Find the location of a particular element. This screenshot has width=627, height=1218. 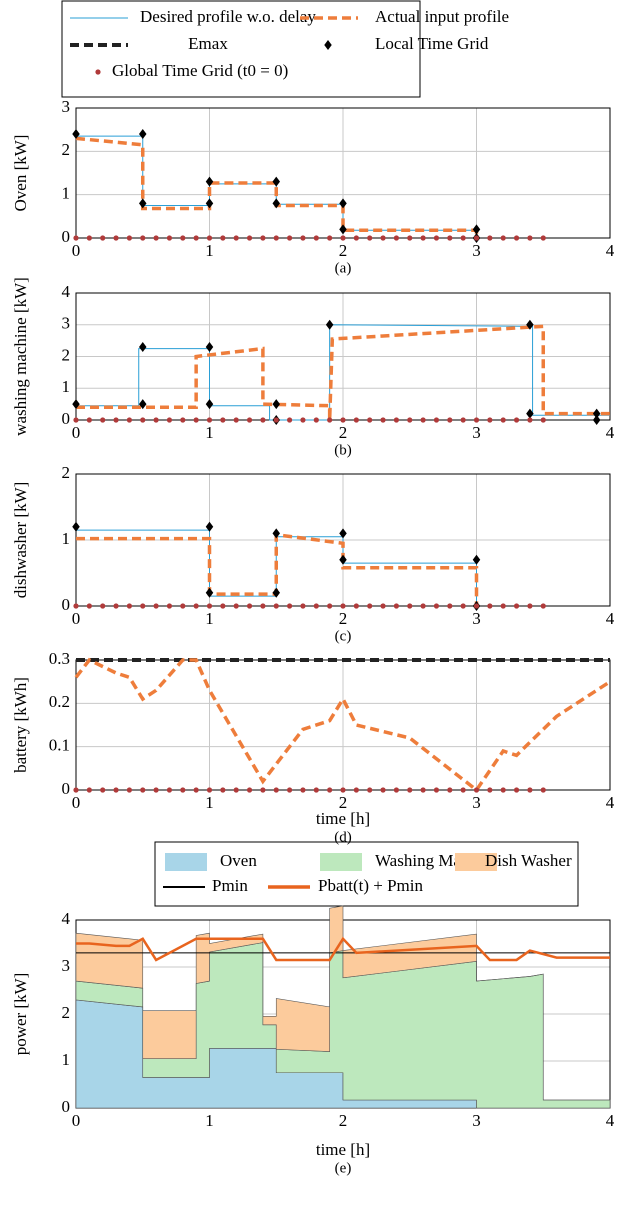

y-tick-label: 0.1 is located at coordinates (59, 745).